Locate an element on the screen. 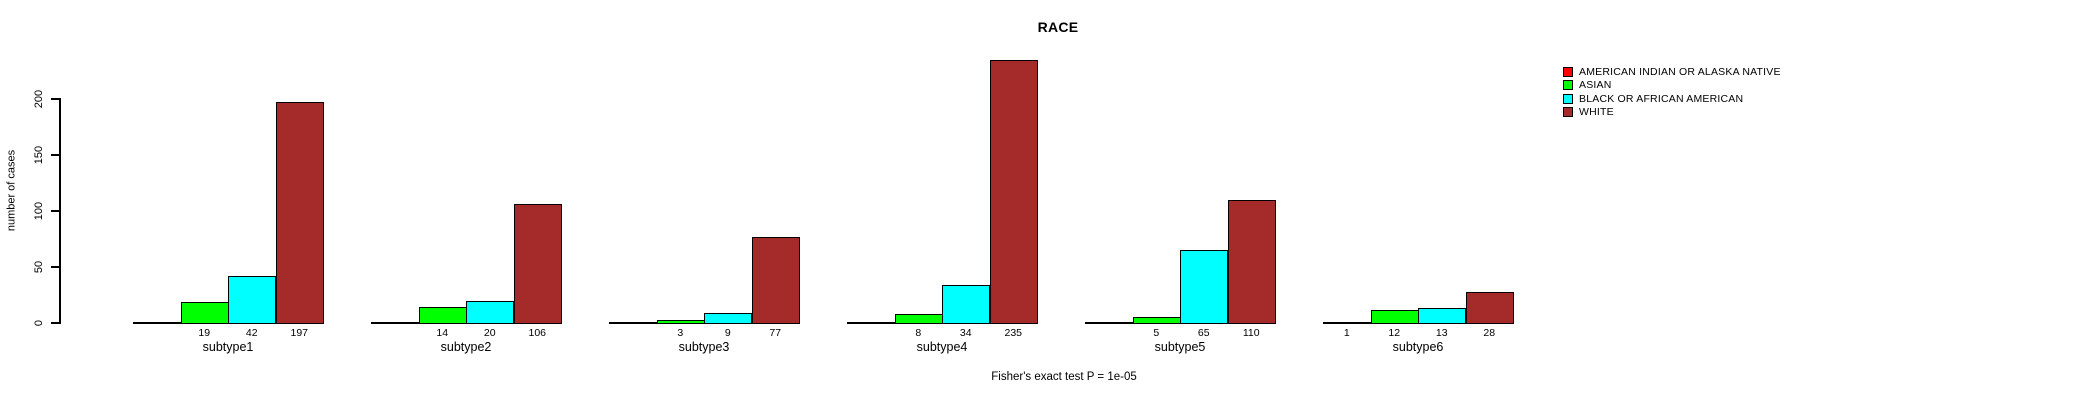 Image resolution: width=2090 pixels, height=400 pixels. bar-value-label: 106 is located at coordinates (537, 333).